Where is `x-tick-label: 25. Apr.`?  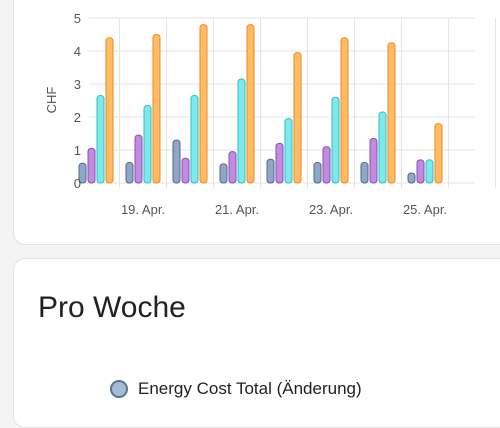
x-tick-label: 25. Apr. is located at coordinates (425, 209).